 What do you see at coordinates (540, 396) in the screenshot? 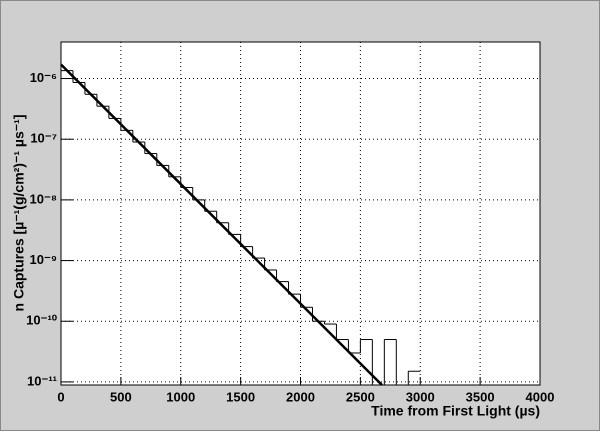
I see `x-tick-label: 4000` at bounding box center [540, 396].